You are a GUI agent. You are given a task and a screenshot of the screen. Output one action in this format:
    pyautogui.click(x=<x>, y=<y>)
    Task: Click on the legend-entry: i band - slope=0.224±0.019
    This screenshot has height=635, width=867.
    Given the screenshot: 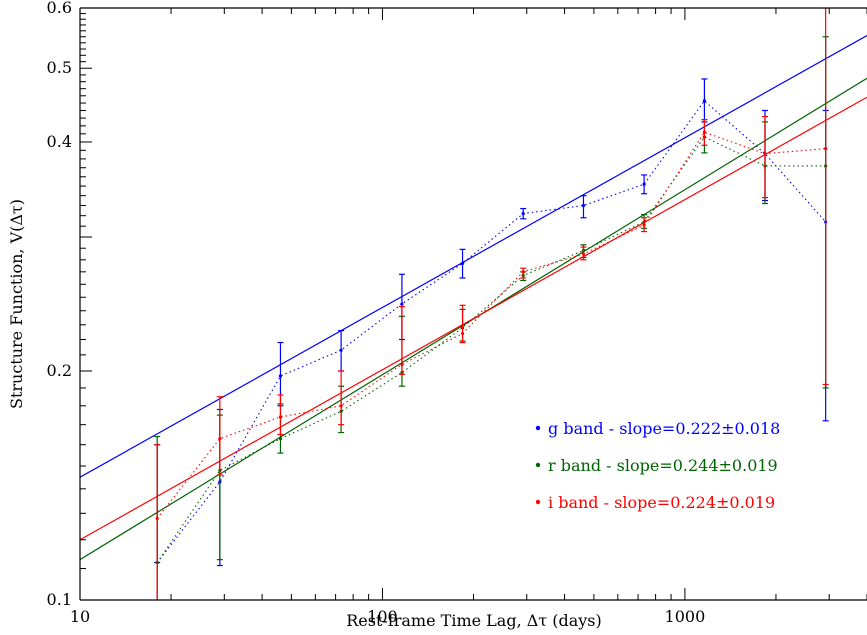 What is the action you would take?
    pyautogui.click(x=661, y=502)
    